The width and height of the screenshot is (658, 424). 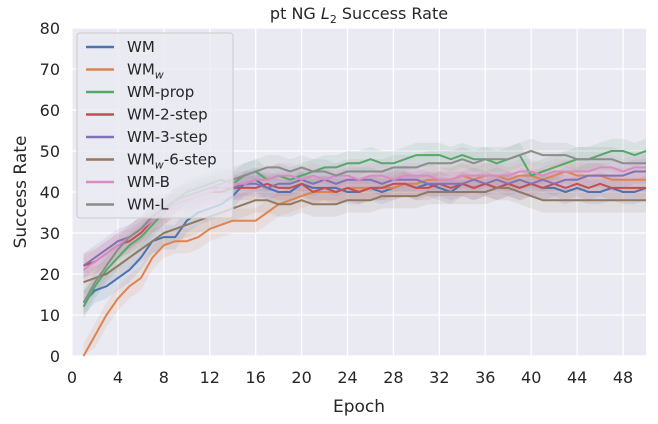 What do you see at coordinates (50, 28) in the screenshot?
I see `y-tick-label: 80` at bounding box center [50, 28].